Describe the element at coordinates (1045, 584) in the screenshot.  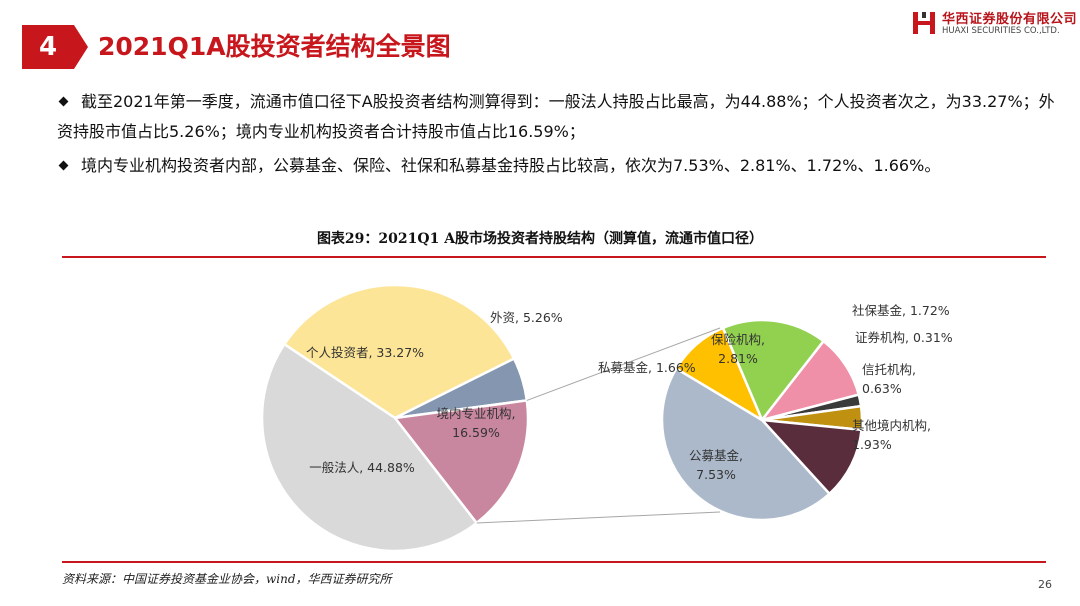
I see `page-number: 26` at that location.